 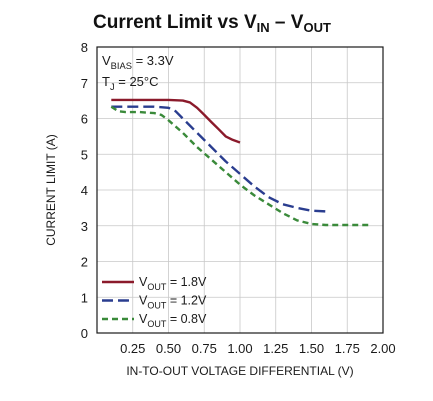 What do you see at coordinates (317, 27) in the screenshot?
I see `title-sub-out: OUT` at bounding box center [317, 27].